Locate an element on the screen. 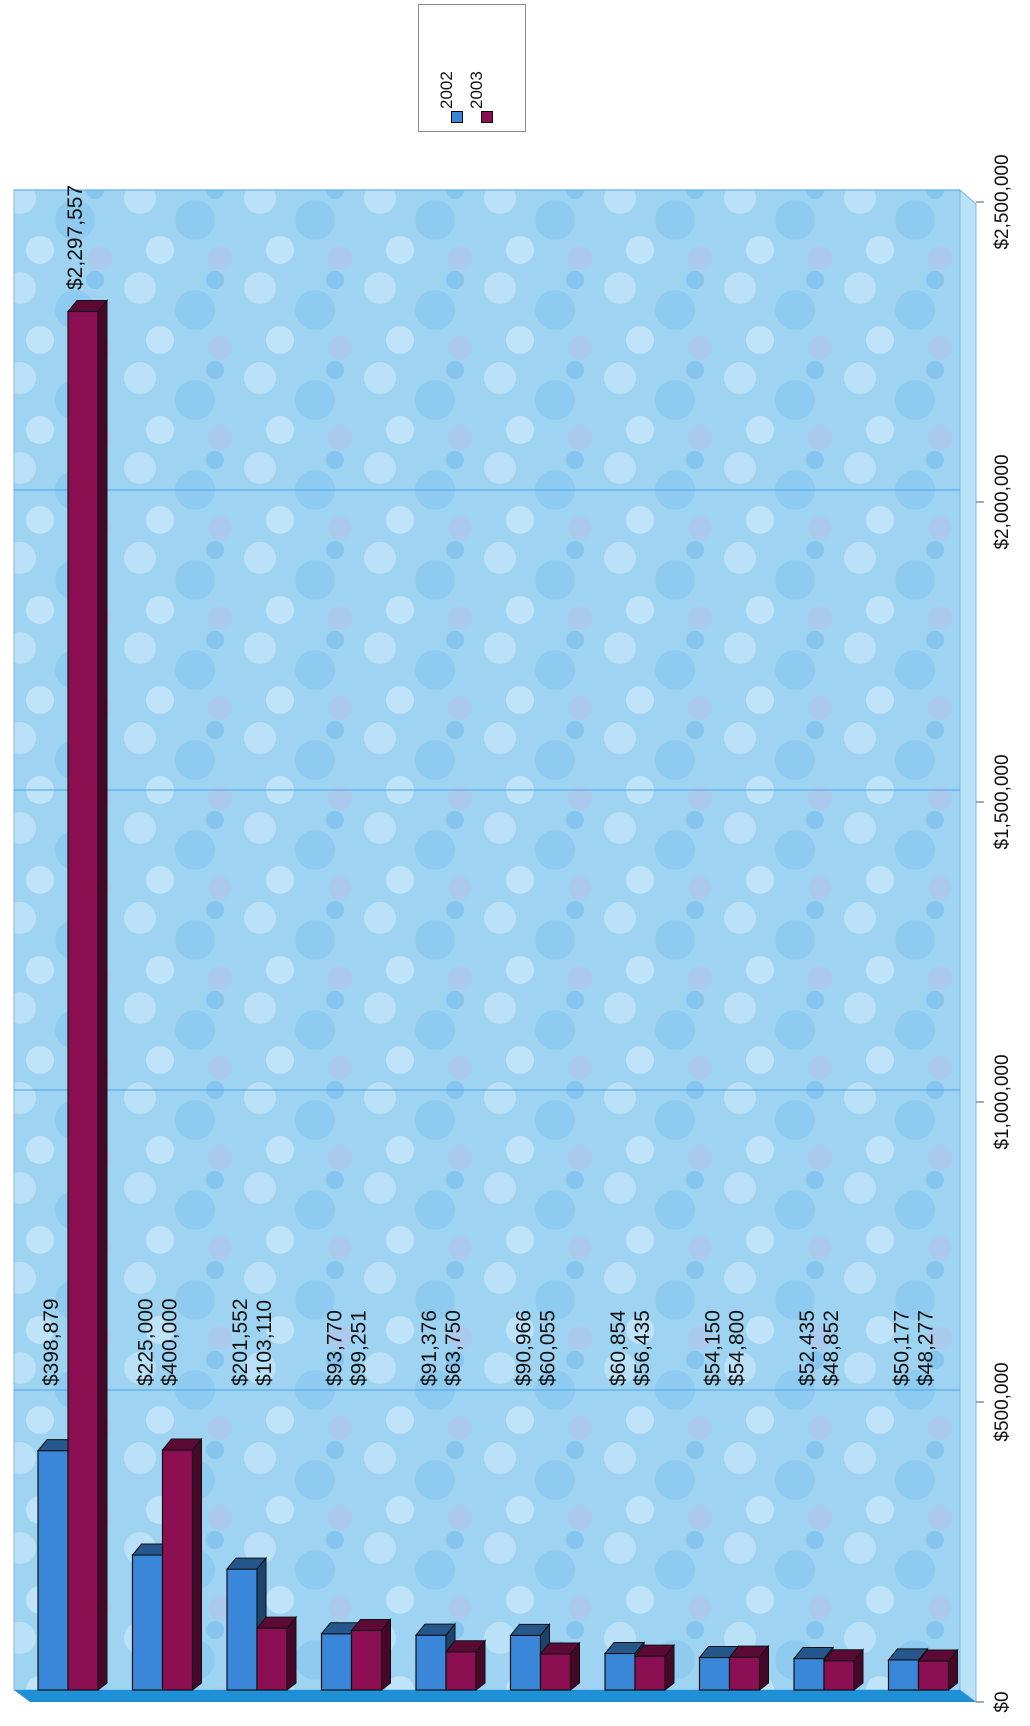 The width and height of the screenshot is (1030, 1726). chart-side-wall is located at coordinates (968, 945).